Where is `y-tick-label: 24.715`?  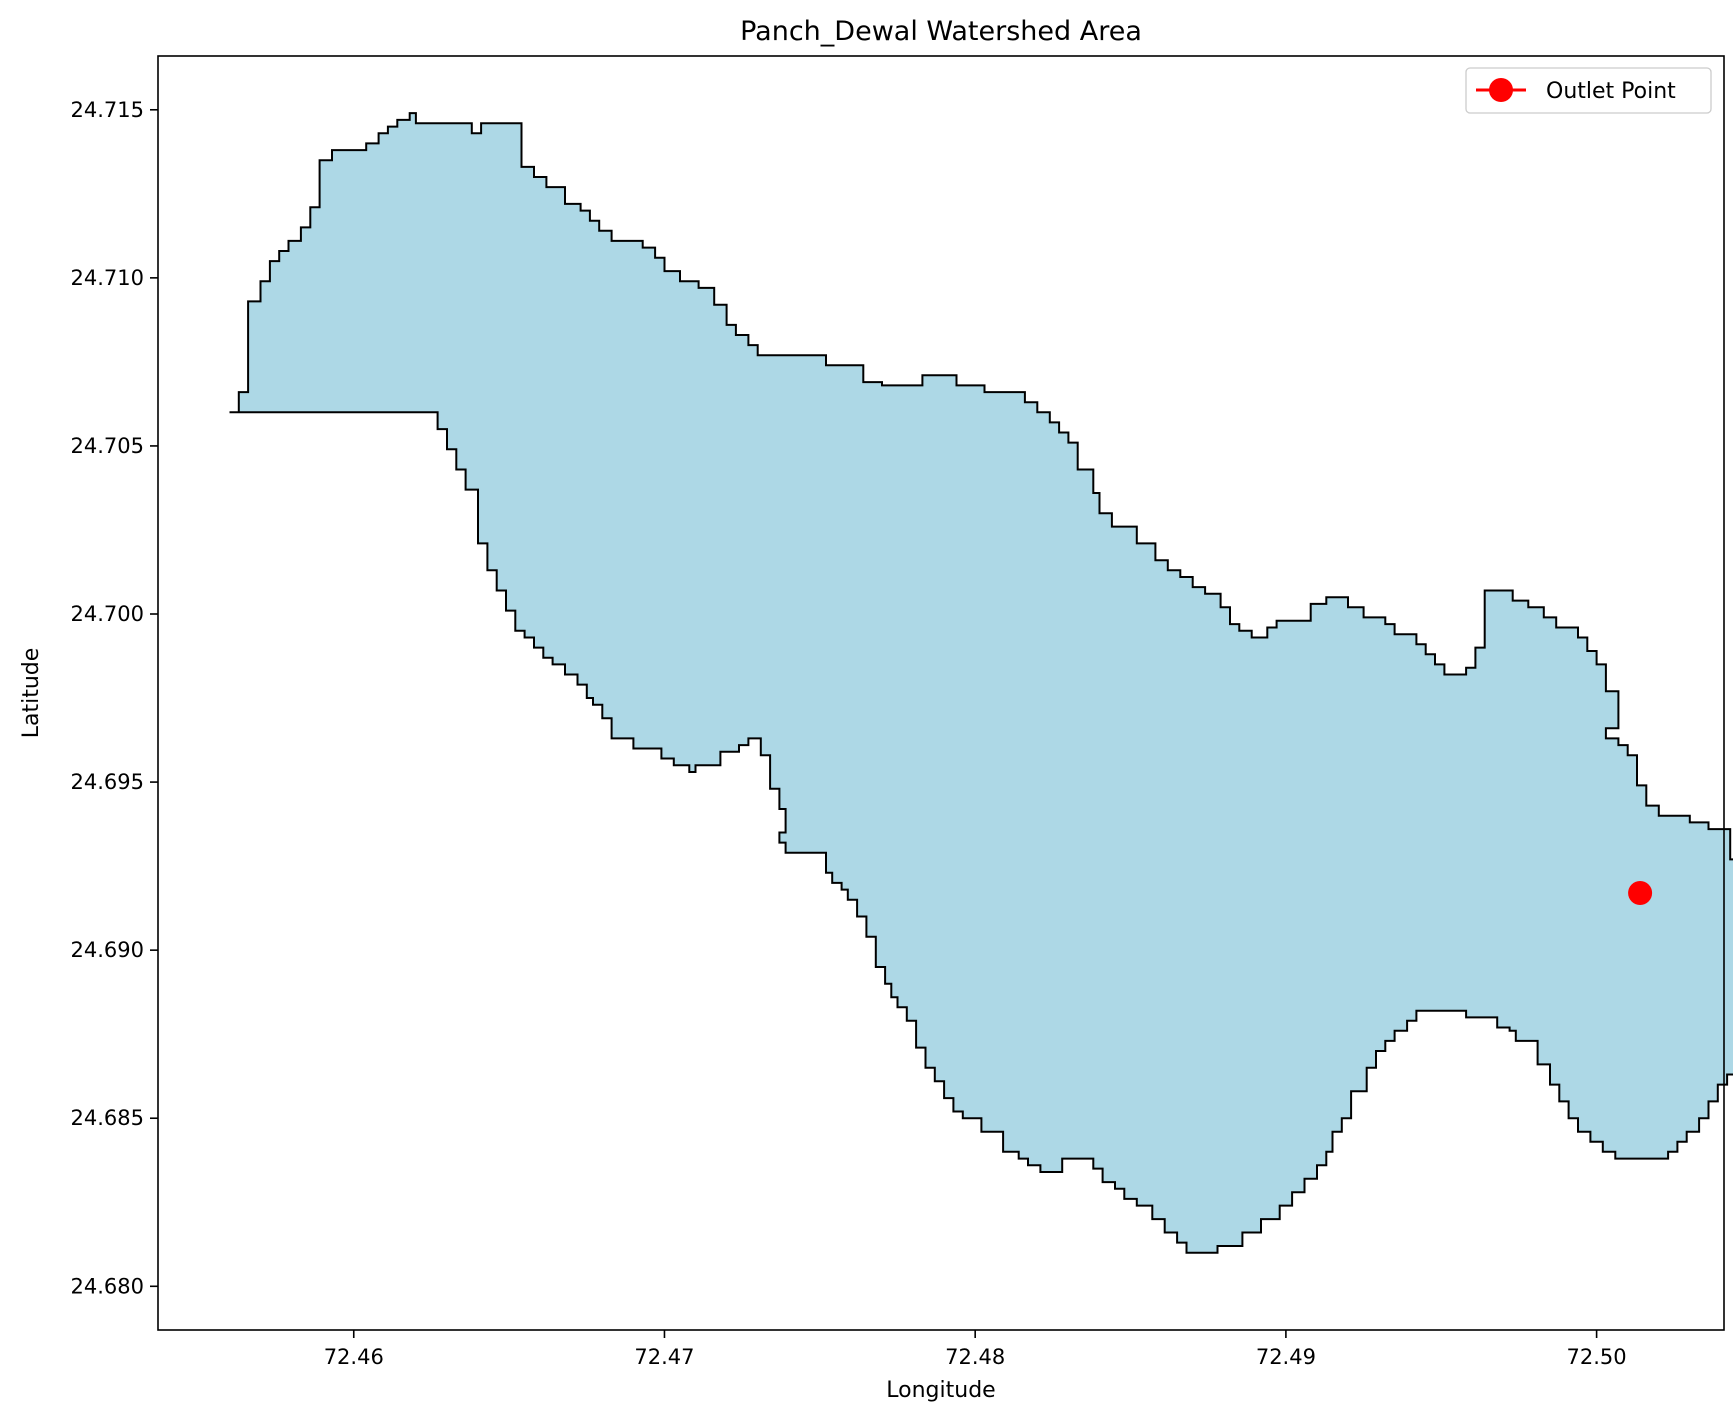
y-tick-label: 24.715 is located at coordinates (107, 110).